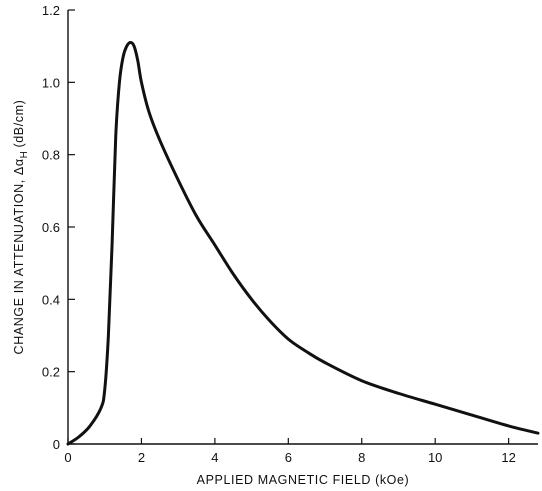 The height and width of the screenshot is (491, 542). I want to click on y-tick-label: 0.4, so click(51, 299).